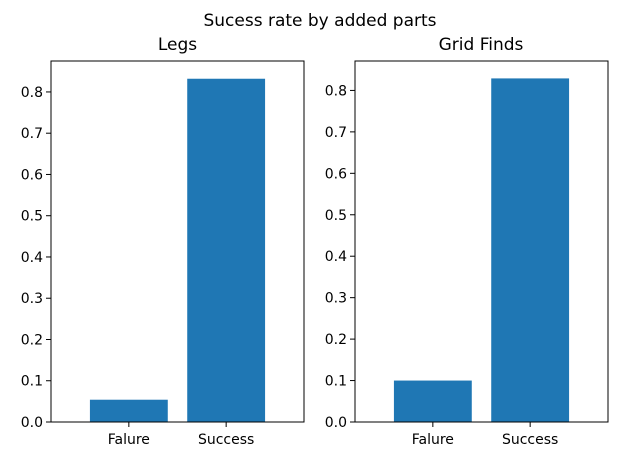 This screenshot has height=461, width=620. I want to click on figure-title: Sucess rate by added parts, so click(319, 21).